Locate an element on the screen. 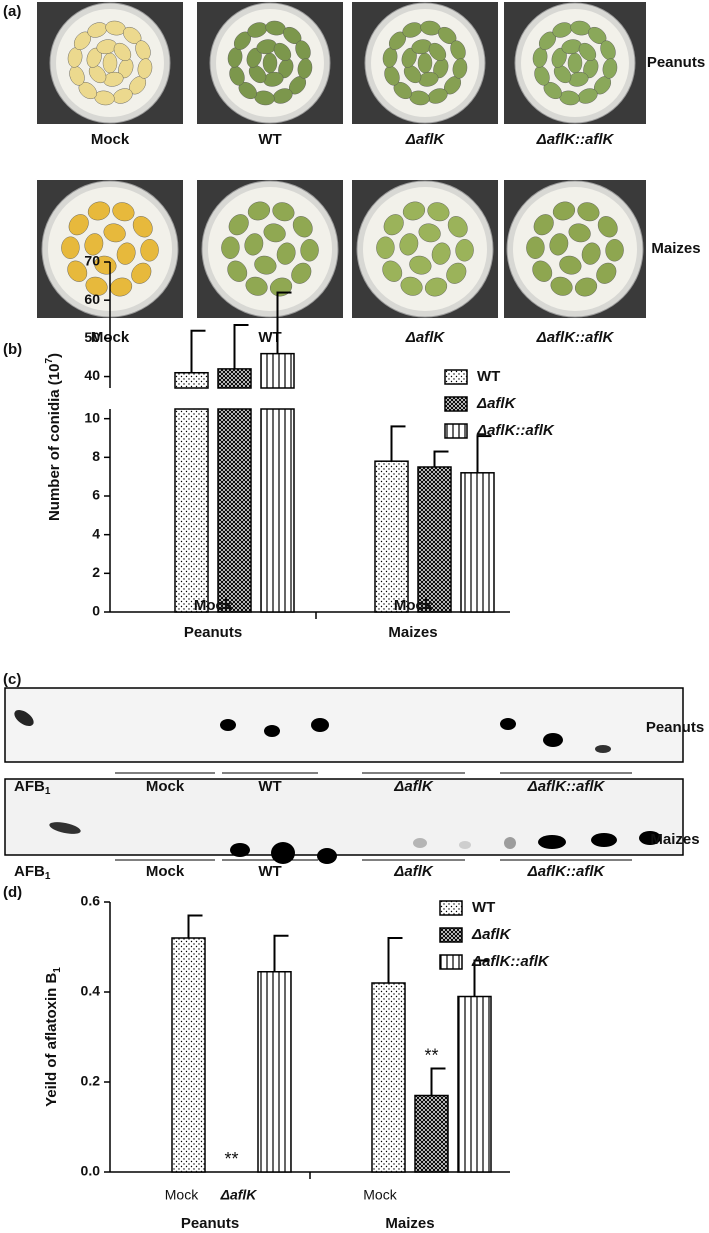  y-label-text: Yeild of aflatoxin B is located at coordinates (51, 1040).